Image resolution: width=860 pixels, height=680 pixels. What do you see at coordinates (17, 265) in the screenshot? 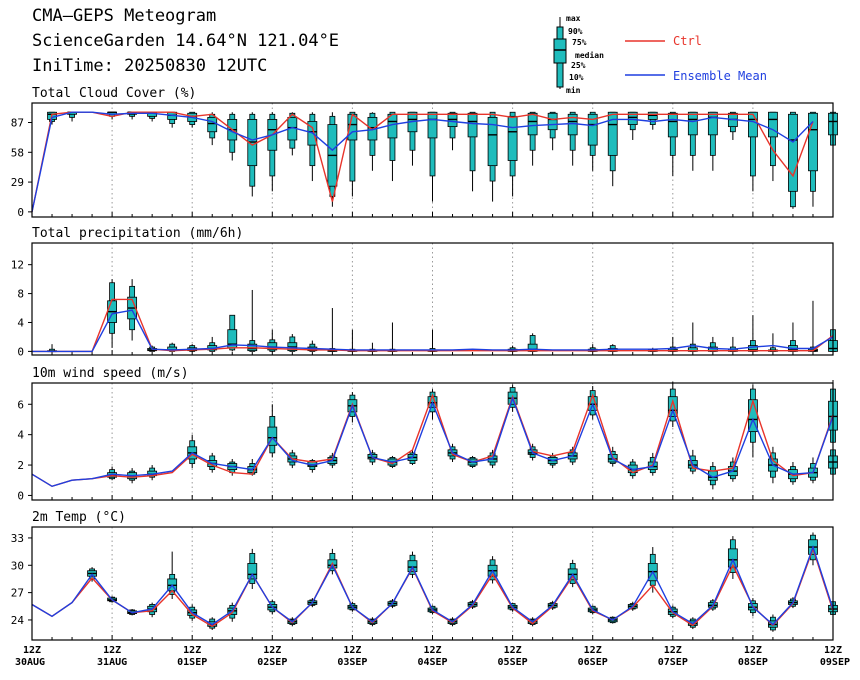
I see `y-tick-label: 12` at bounding box center [17, 265].